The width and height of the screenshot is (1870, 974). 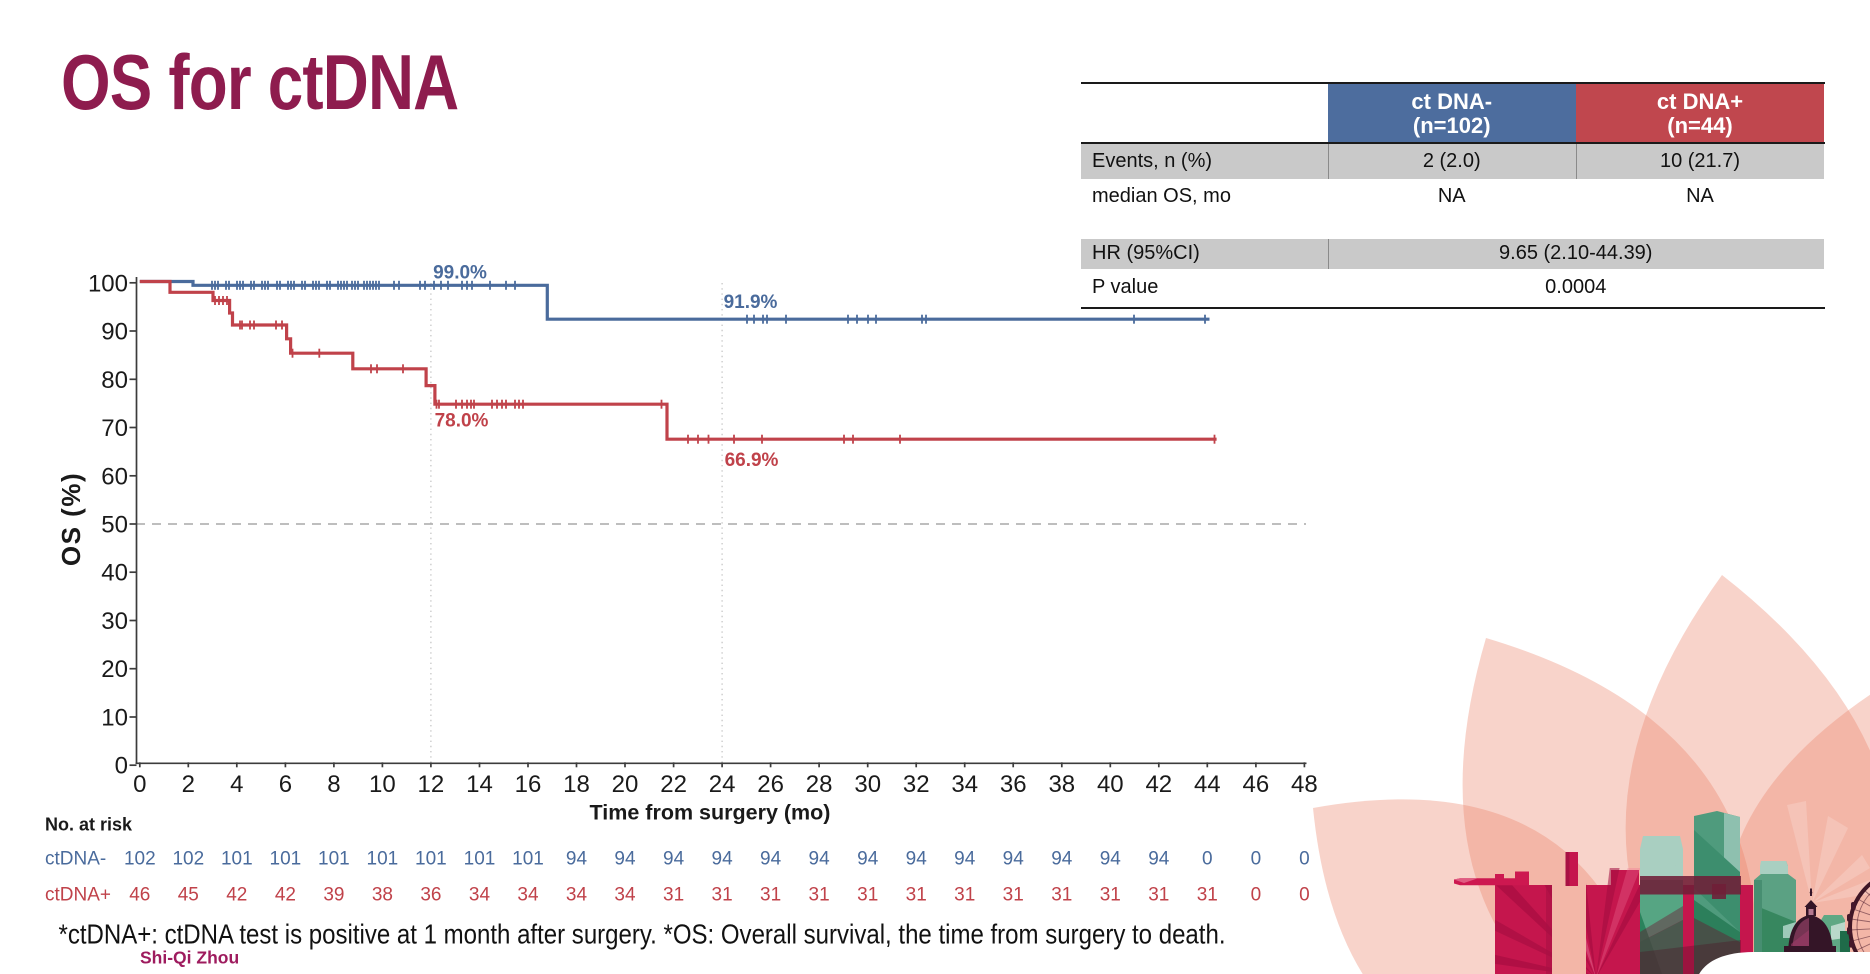 I want to click on svg-text: 90, so click(x=114, y=332).